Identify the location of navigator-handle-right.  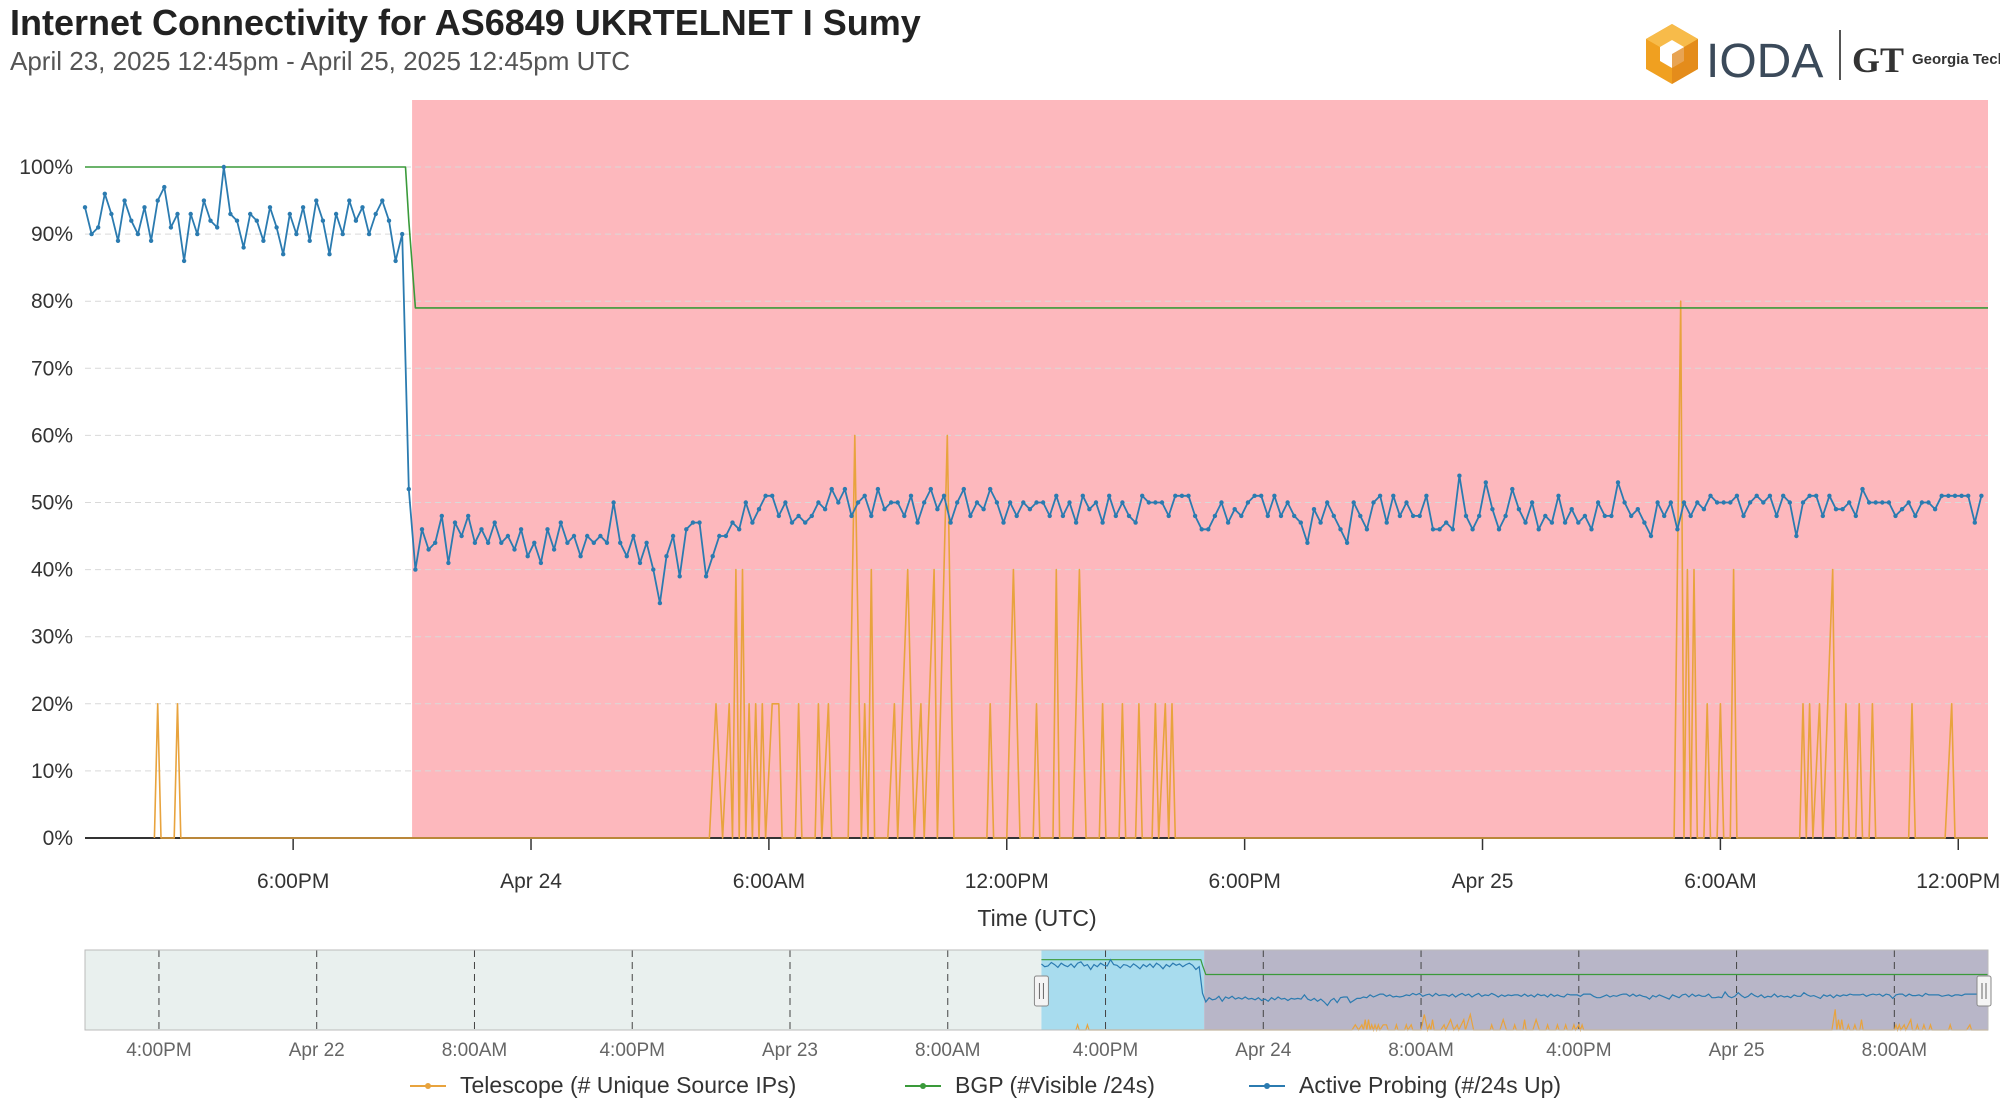
(1984, 991).